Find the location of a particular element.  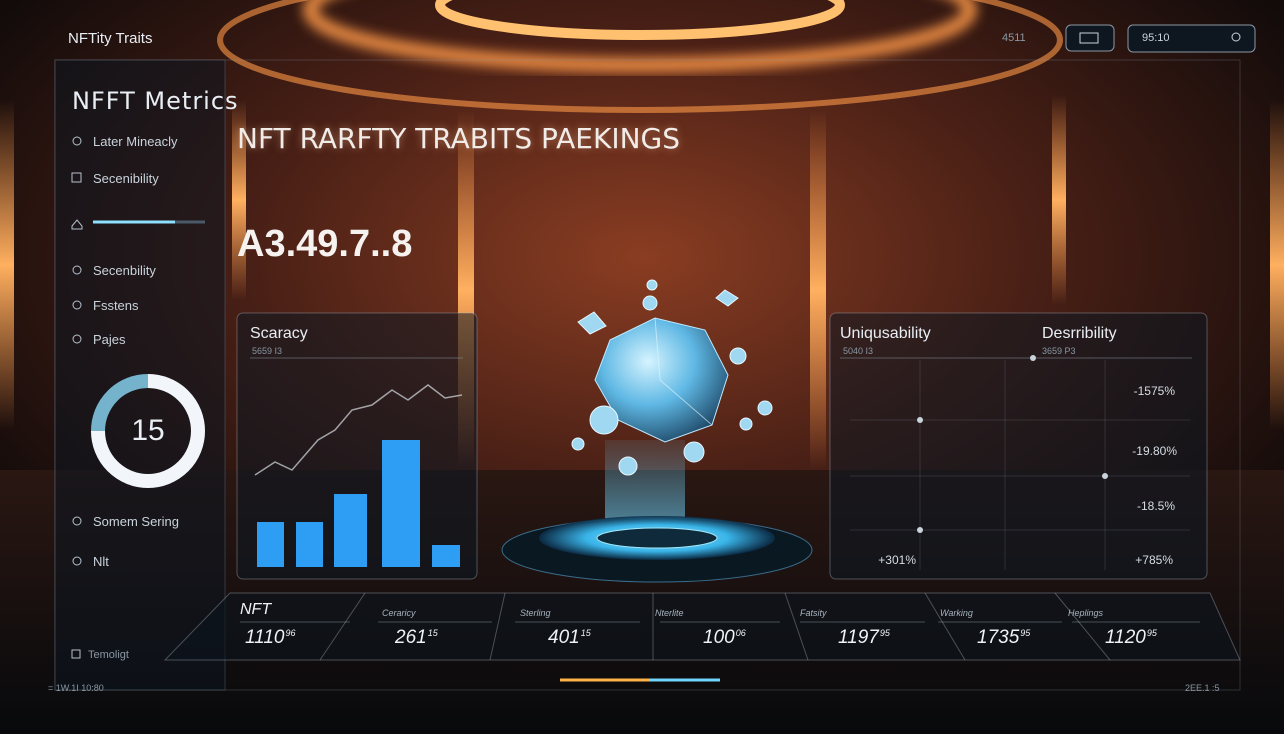

panel-subtitle: 5659 I3 is located at coordinates (267, 351).